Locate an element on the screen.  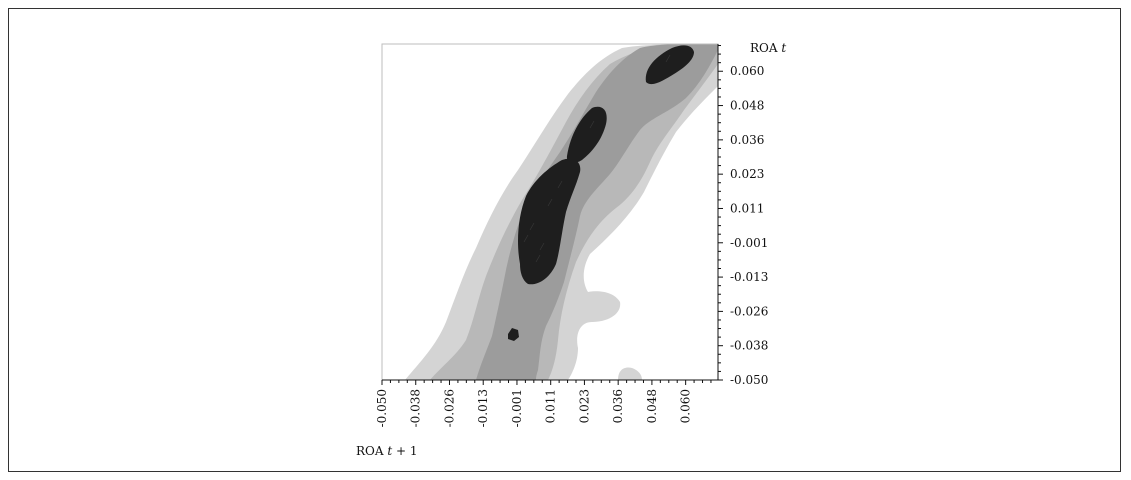
density-core-texture is located at coordinates (597, 158).